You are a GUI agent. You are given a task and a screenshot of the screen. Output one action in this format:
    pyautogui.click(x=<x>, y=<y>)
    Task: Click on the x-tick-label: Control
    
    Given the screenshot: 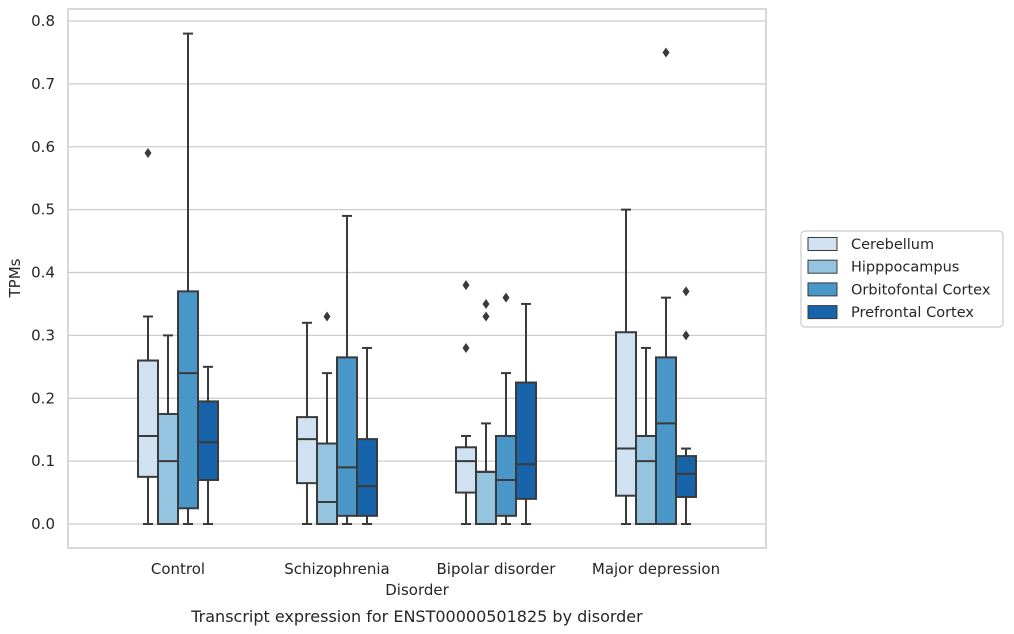 What is the action you would take?
    pyautogui.click(x=178, y=569)
    